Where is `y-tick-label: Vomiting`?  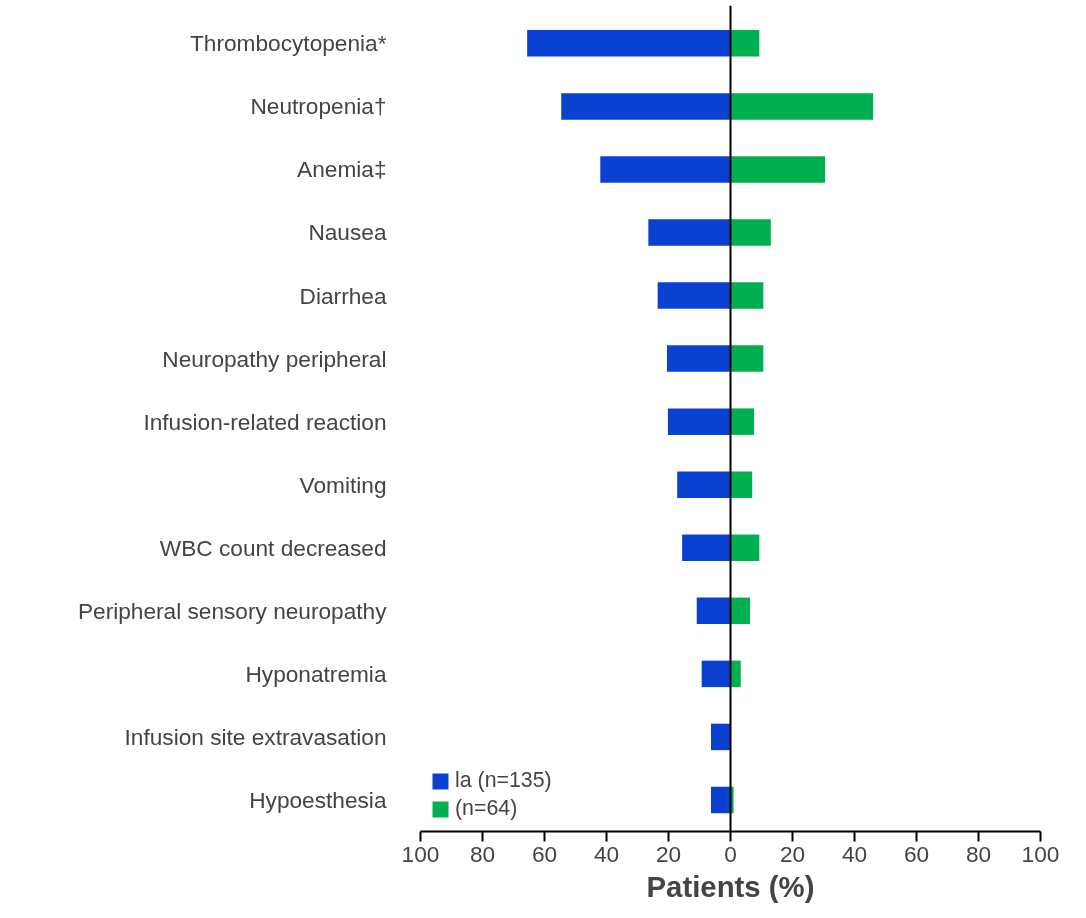 y-tick-label: Vomiting is located at coordinates (343, 484).